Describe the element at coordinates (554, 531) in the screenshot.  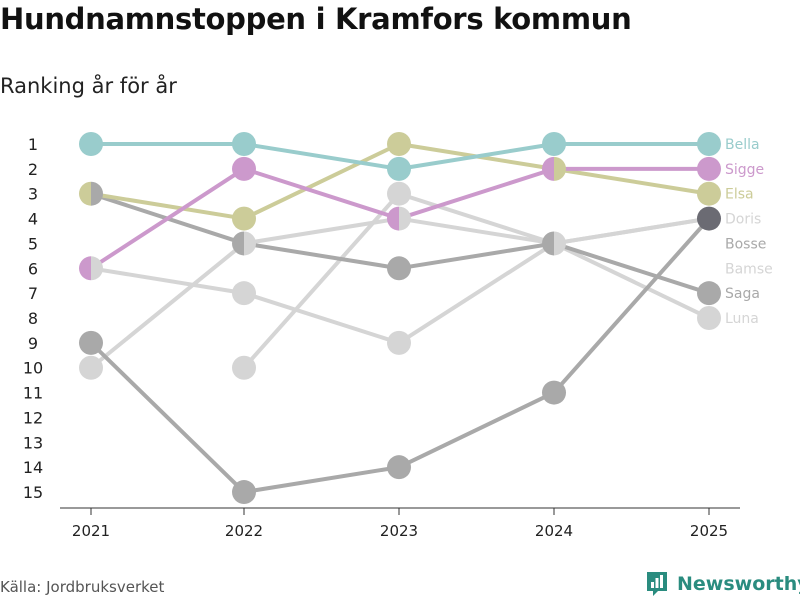
I see `x-tick-label: 2024` at that location.